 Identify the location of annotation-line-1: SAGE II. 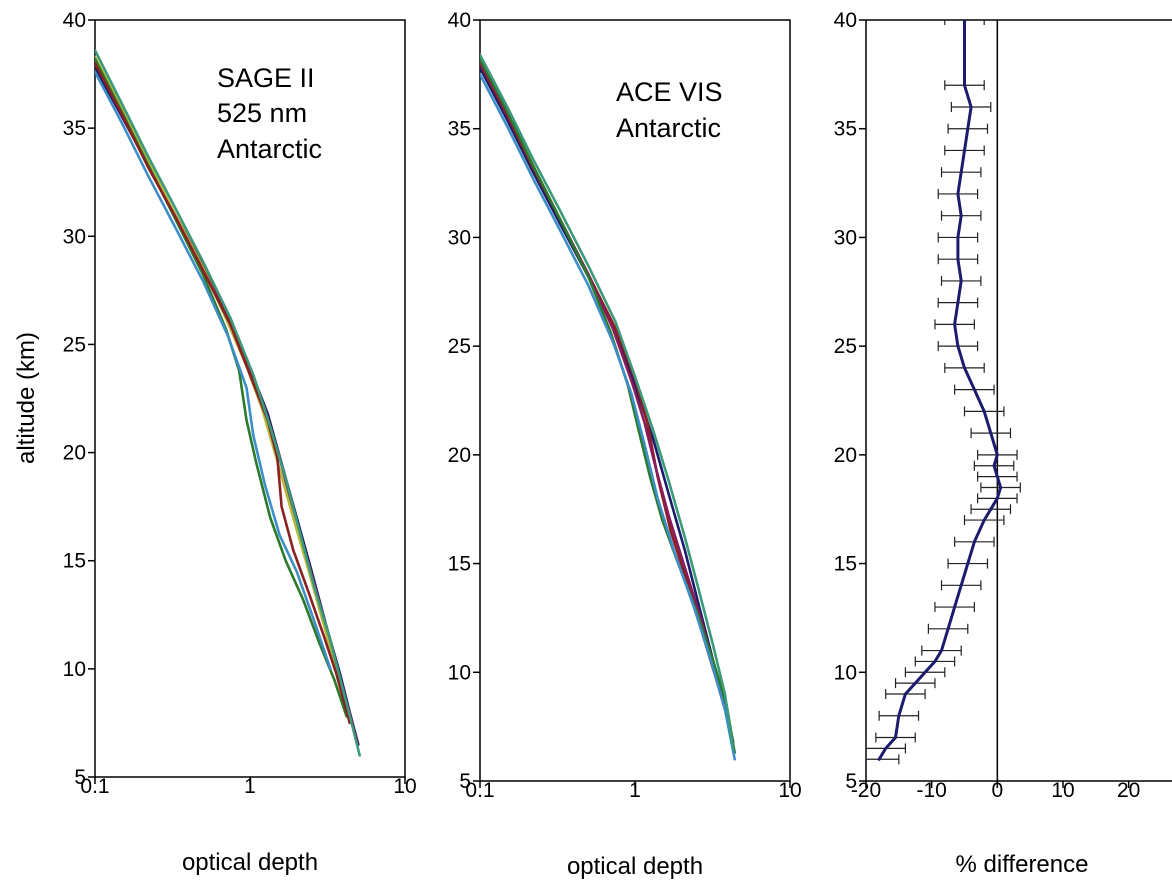
(266, 78).